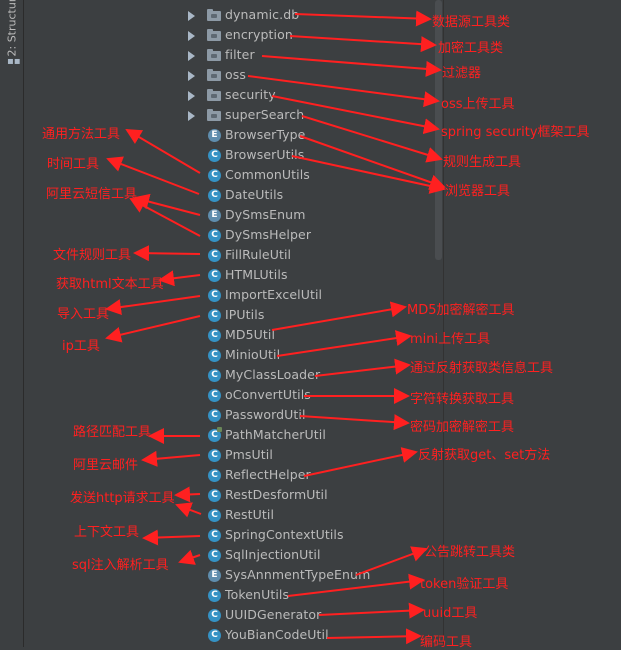 This screenshot has height=650, width=621. I want to click on tree-item-label: ImportExcelUtil, so click(274, 294).